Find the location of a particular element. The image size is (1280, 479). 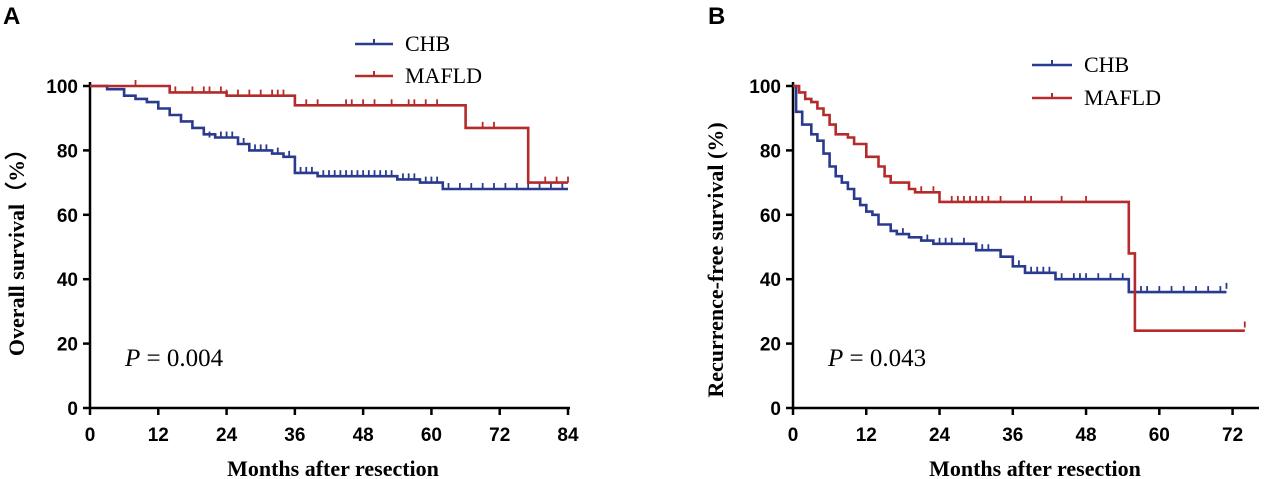

panel-a-y-tick-label: 0 is located at coordinates (72, 409).